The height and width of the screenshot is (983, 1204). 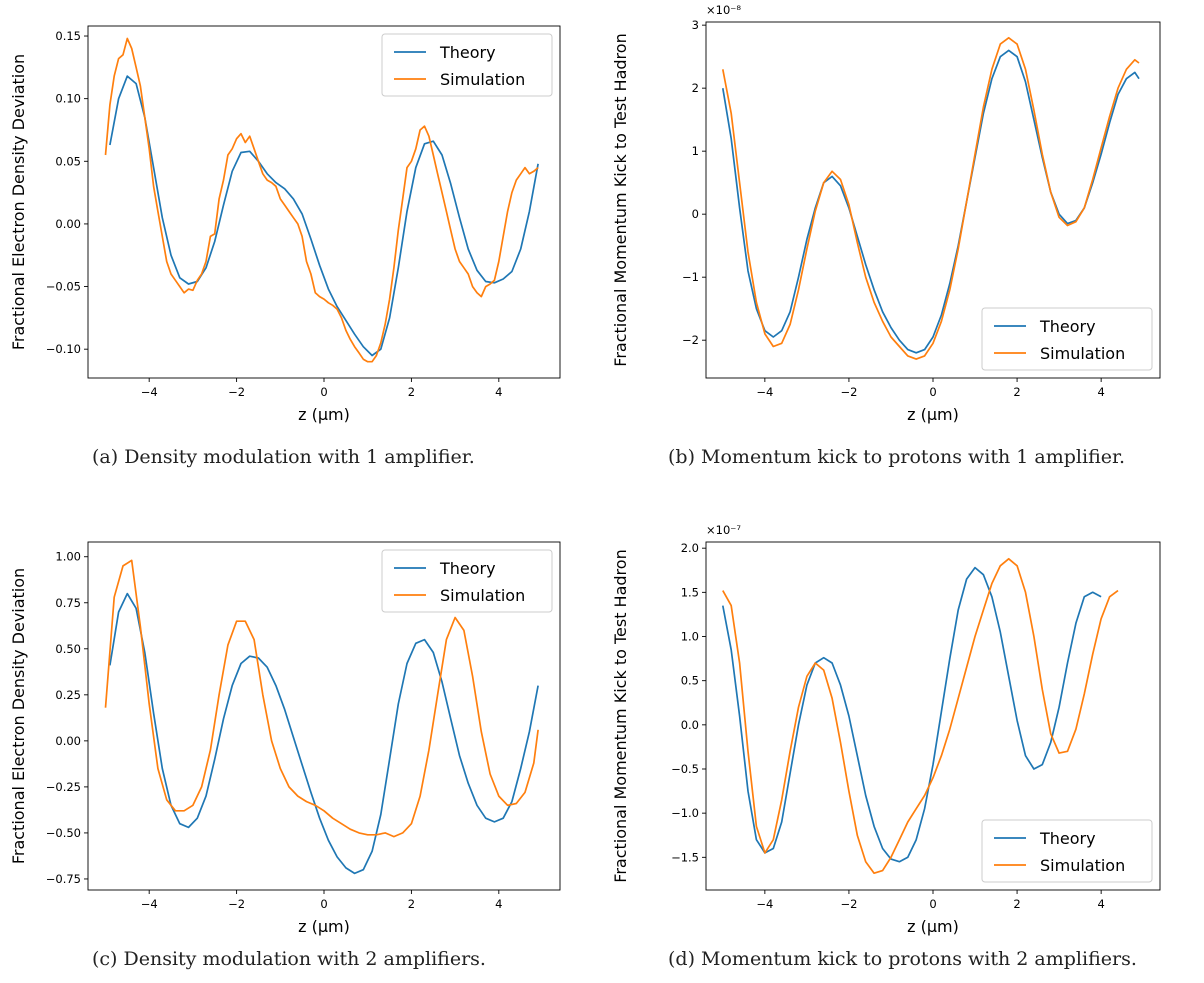 What do you see at coordinates (283, 457) in the screenshot?
I see `caption-a: (a) Density modulation with 1 amplifier.` at bounding box center [283, 457].